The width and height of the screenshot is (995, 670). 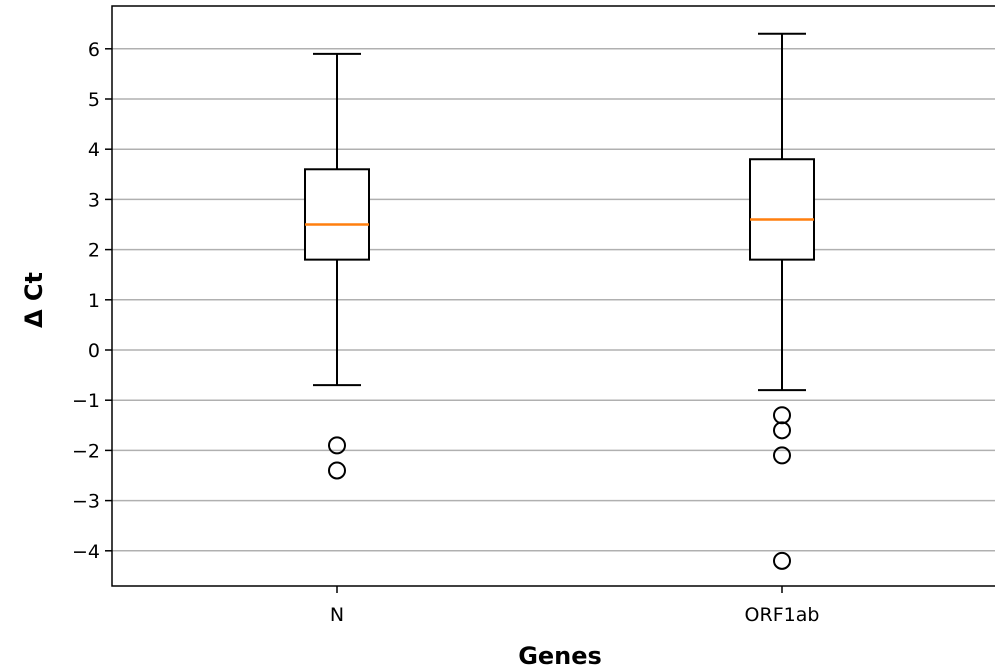 What do you see at coordinates (337, 266) in the screenshot?
I see `box-n` at bounding box center [337, 266].